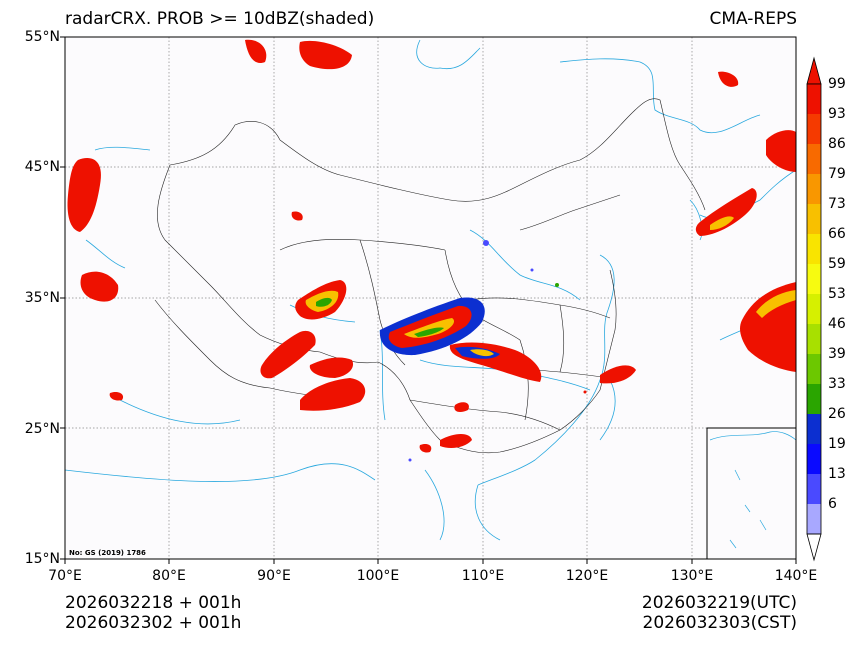  I want to click on lon-label-130: 130°E, so click(692, 576).